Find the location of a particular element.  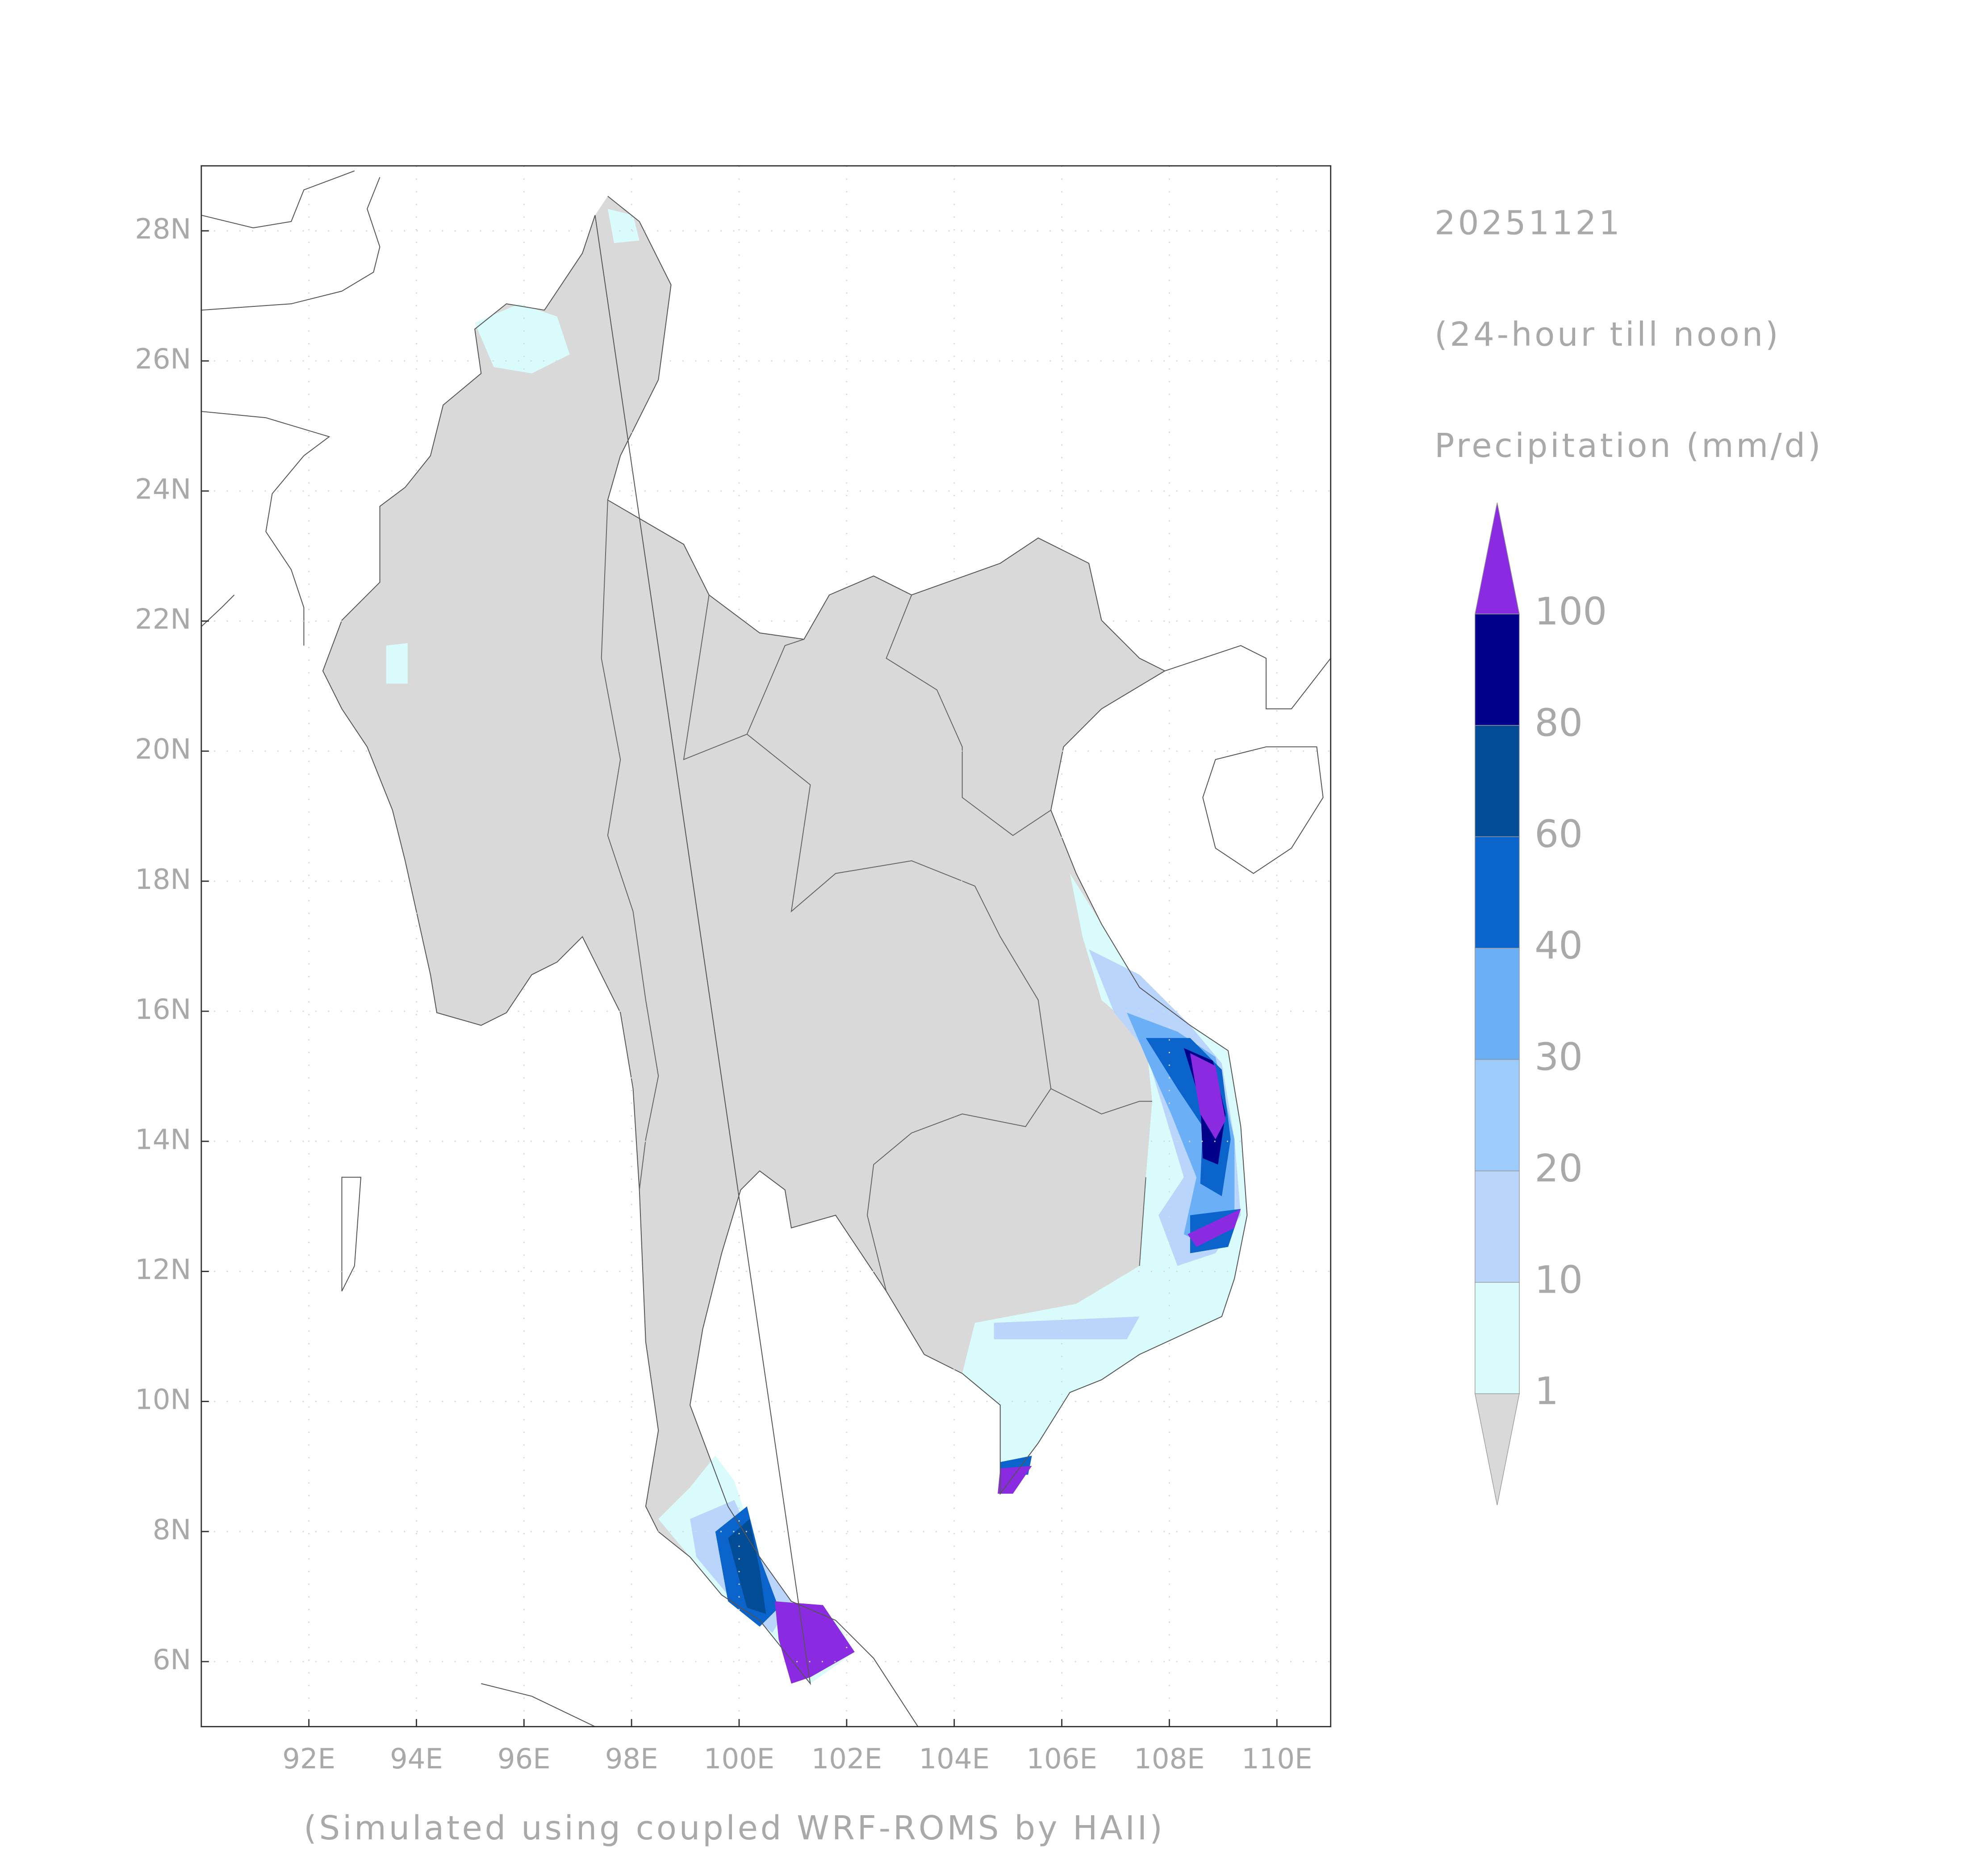

y-tick-label: 24N is located at coordinates (163, 489).